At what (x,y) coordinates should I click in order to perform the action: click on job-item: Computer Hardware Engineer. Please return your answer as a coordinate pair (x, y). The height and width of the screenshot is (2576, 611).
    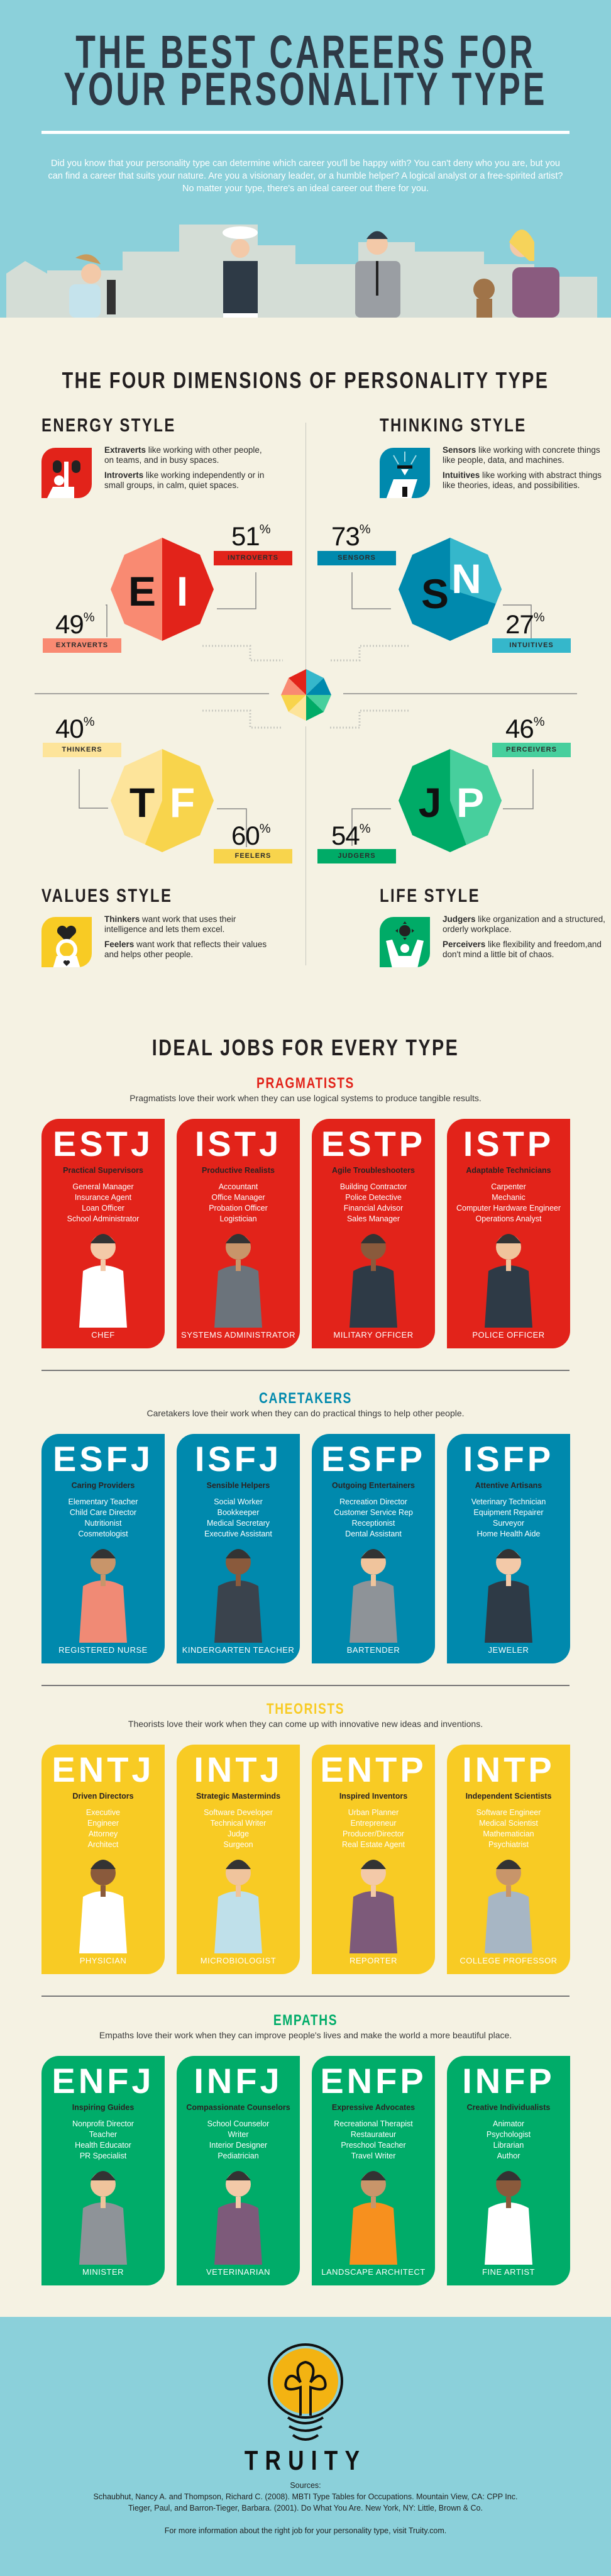
    Looking at the image, I should click on (508, 1208).